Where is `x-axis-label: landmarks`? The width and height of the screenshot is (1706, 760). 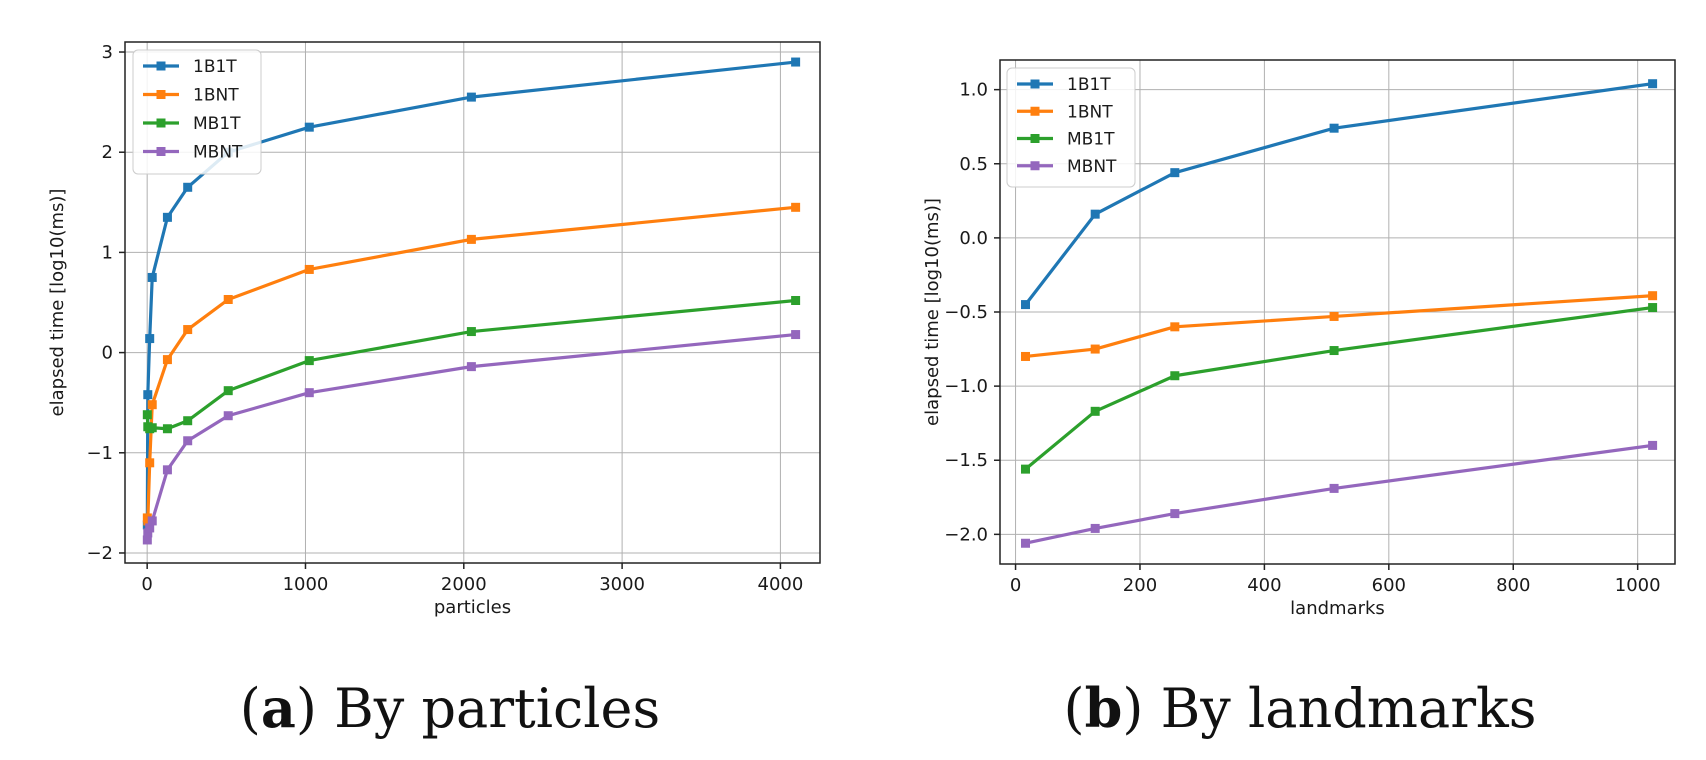 x-axis-label: landmarks is located at coordinates (1337, 608).